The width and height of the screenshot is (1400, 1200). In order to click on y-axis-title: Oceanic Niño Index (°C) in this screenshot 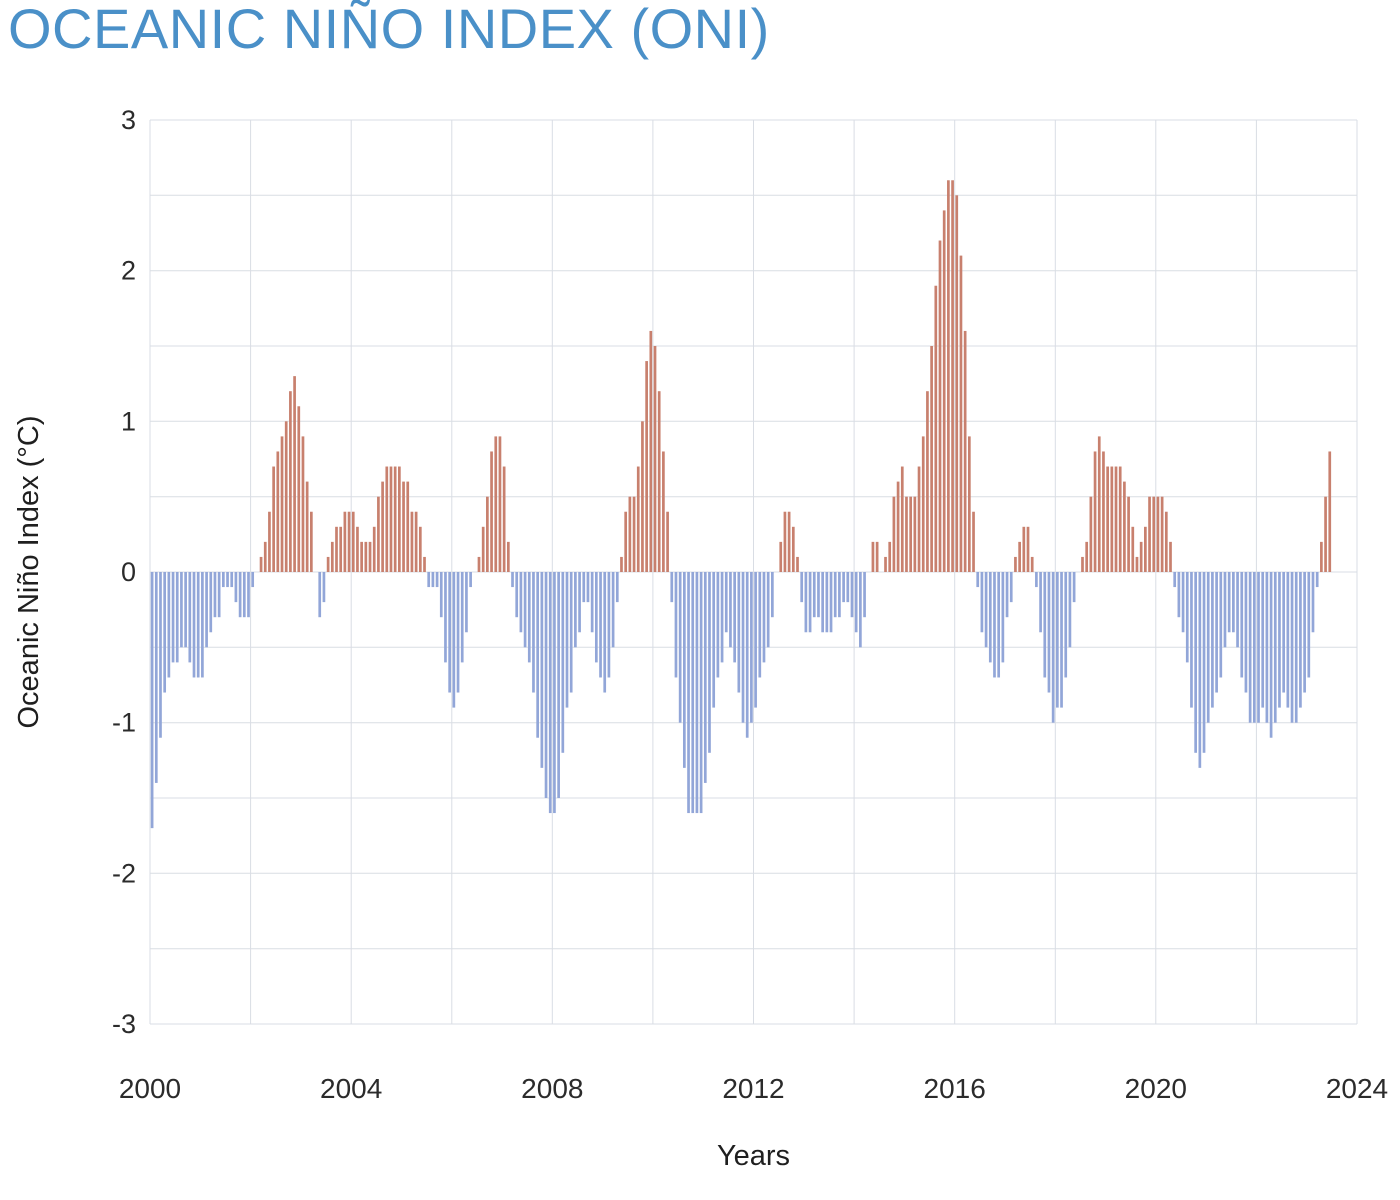, I will do `click(29, 572)`.